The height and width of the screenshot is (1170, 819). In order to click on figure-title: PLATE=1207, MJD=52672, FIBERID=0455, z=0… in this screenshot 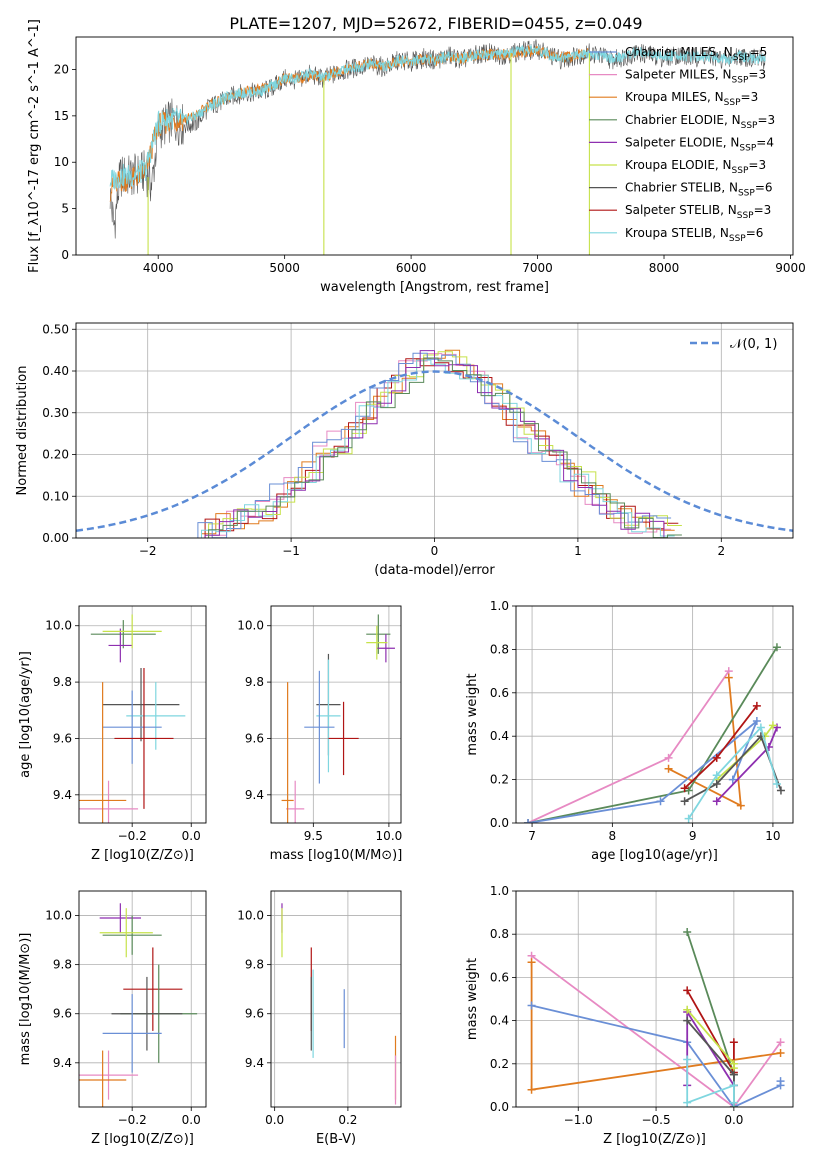, I will do `click(435, 23)`.